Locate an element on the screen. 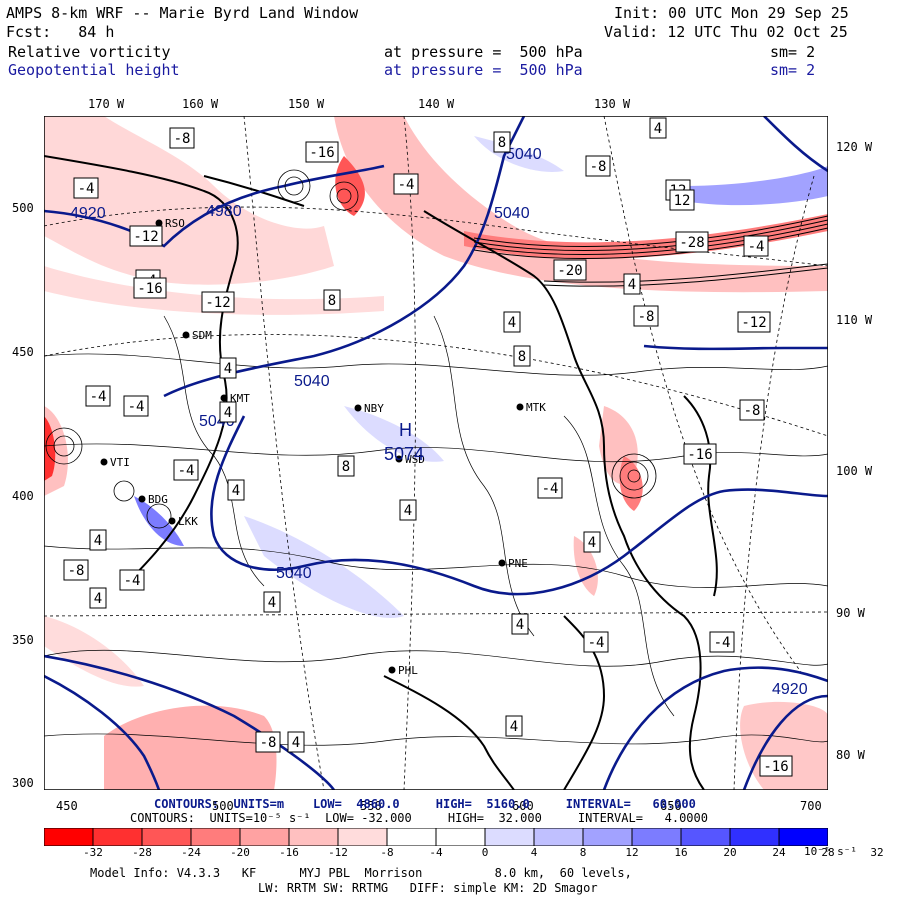  station-label: KMT is located at coordinates (240, 398).